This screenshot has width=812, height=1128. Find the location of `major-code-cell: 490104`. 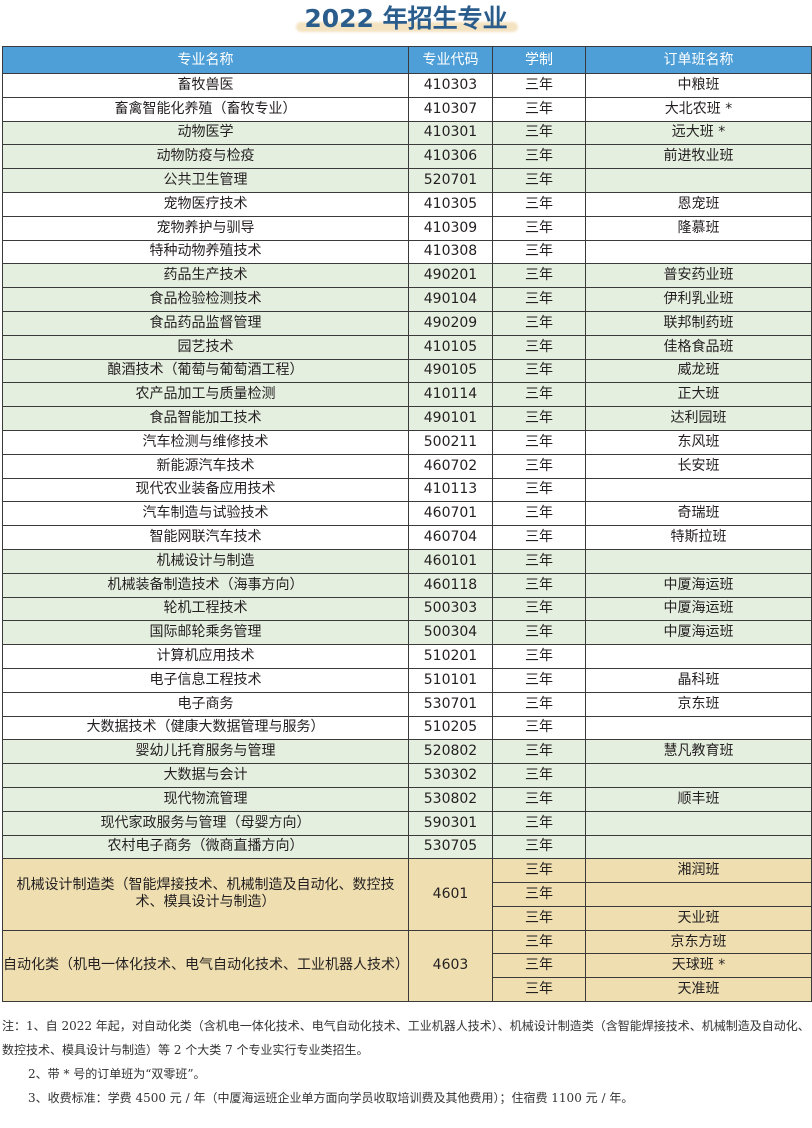

major-code-cell: 490104 is located at coordinates (450, 299).